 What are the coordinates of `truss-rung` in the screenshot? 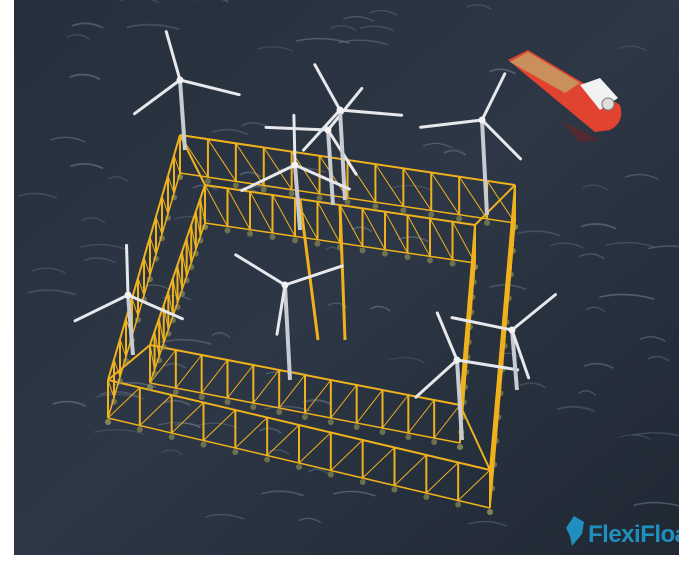 It's located at (475, 437).